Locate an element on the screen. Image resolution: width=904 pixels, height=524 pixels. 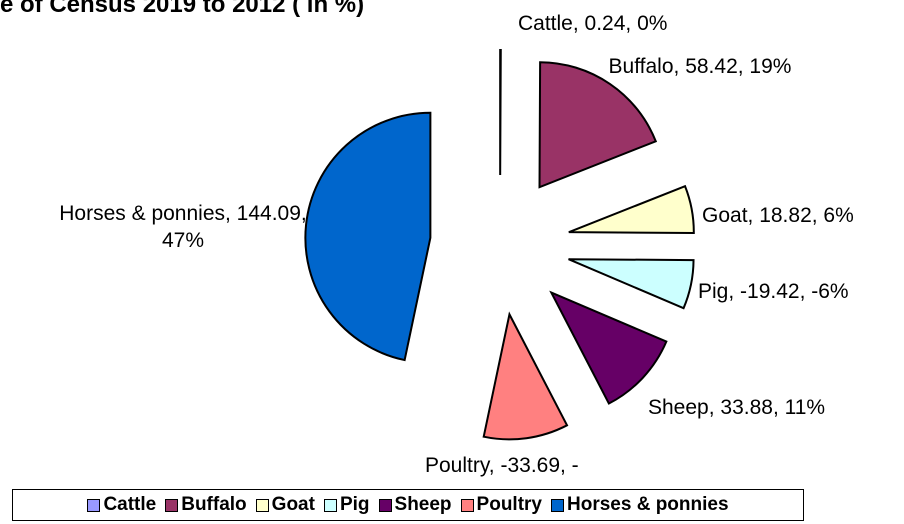
legend-label: Buffalo is located at coordinates (214, 504).